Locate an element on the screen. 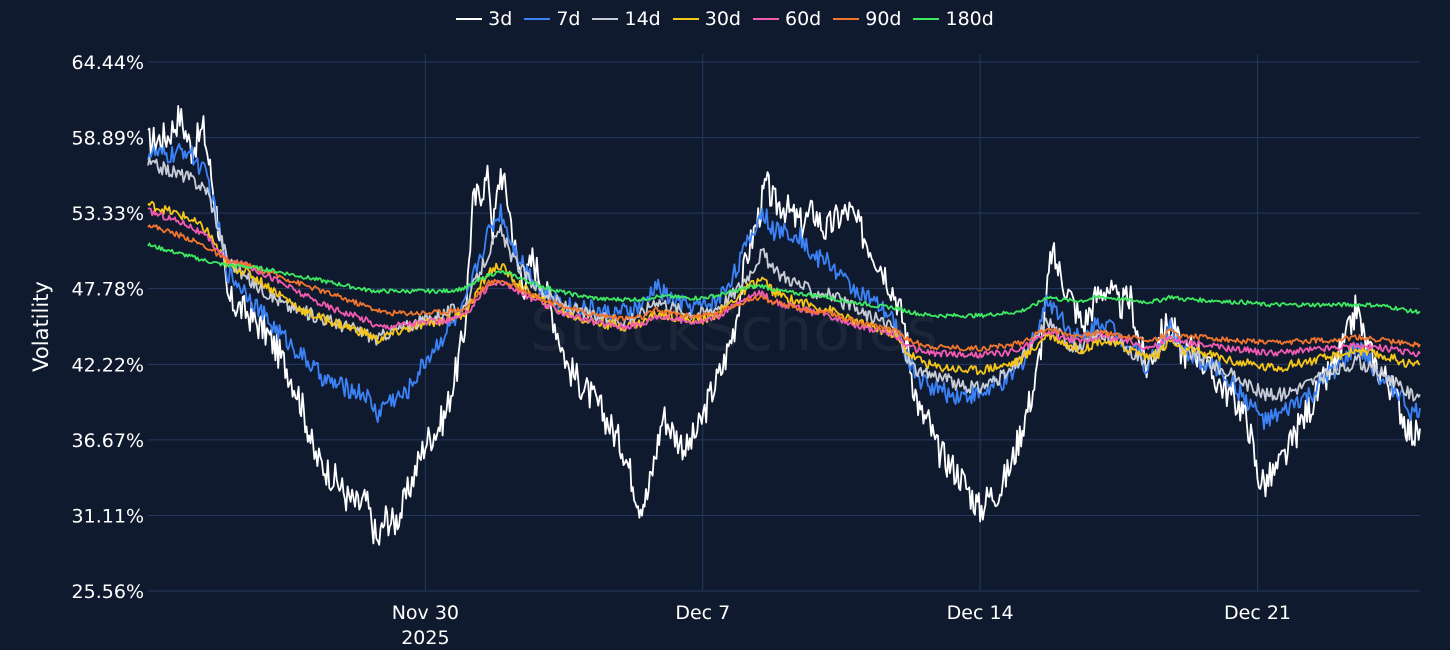 The width and height of the screenshot is (1450, 650). y-tick-label: 36.67% is located at coordinates (108, 441).